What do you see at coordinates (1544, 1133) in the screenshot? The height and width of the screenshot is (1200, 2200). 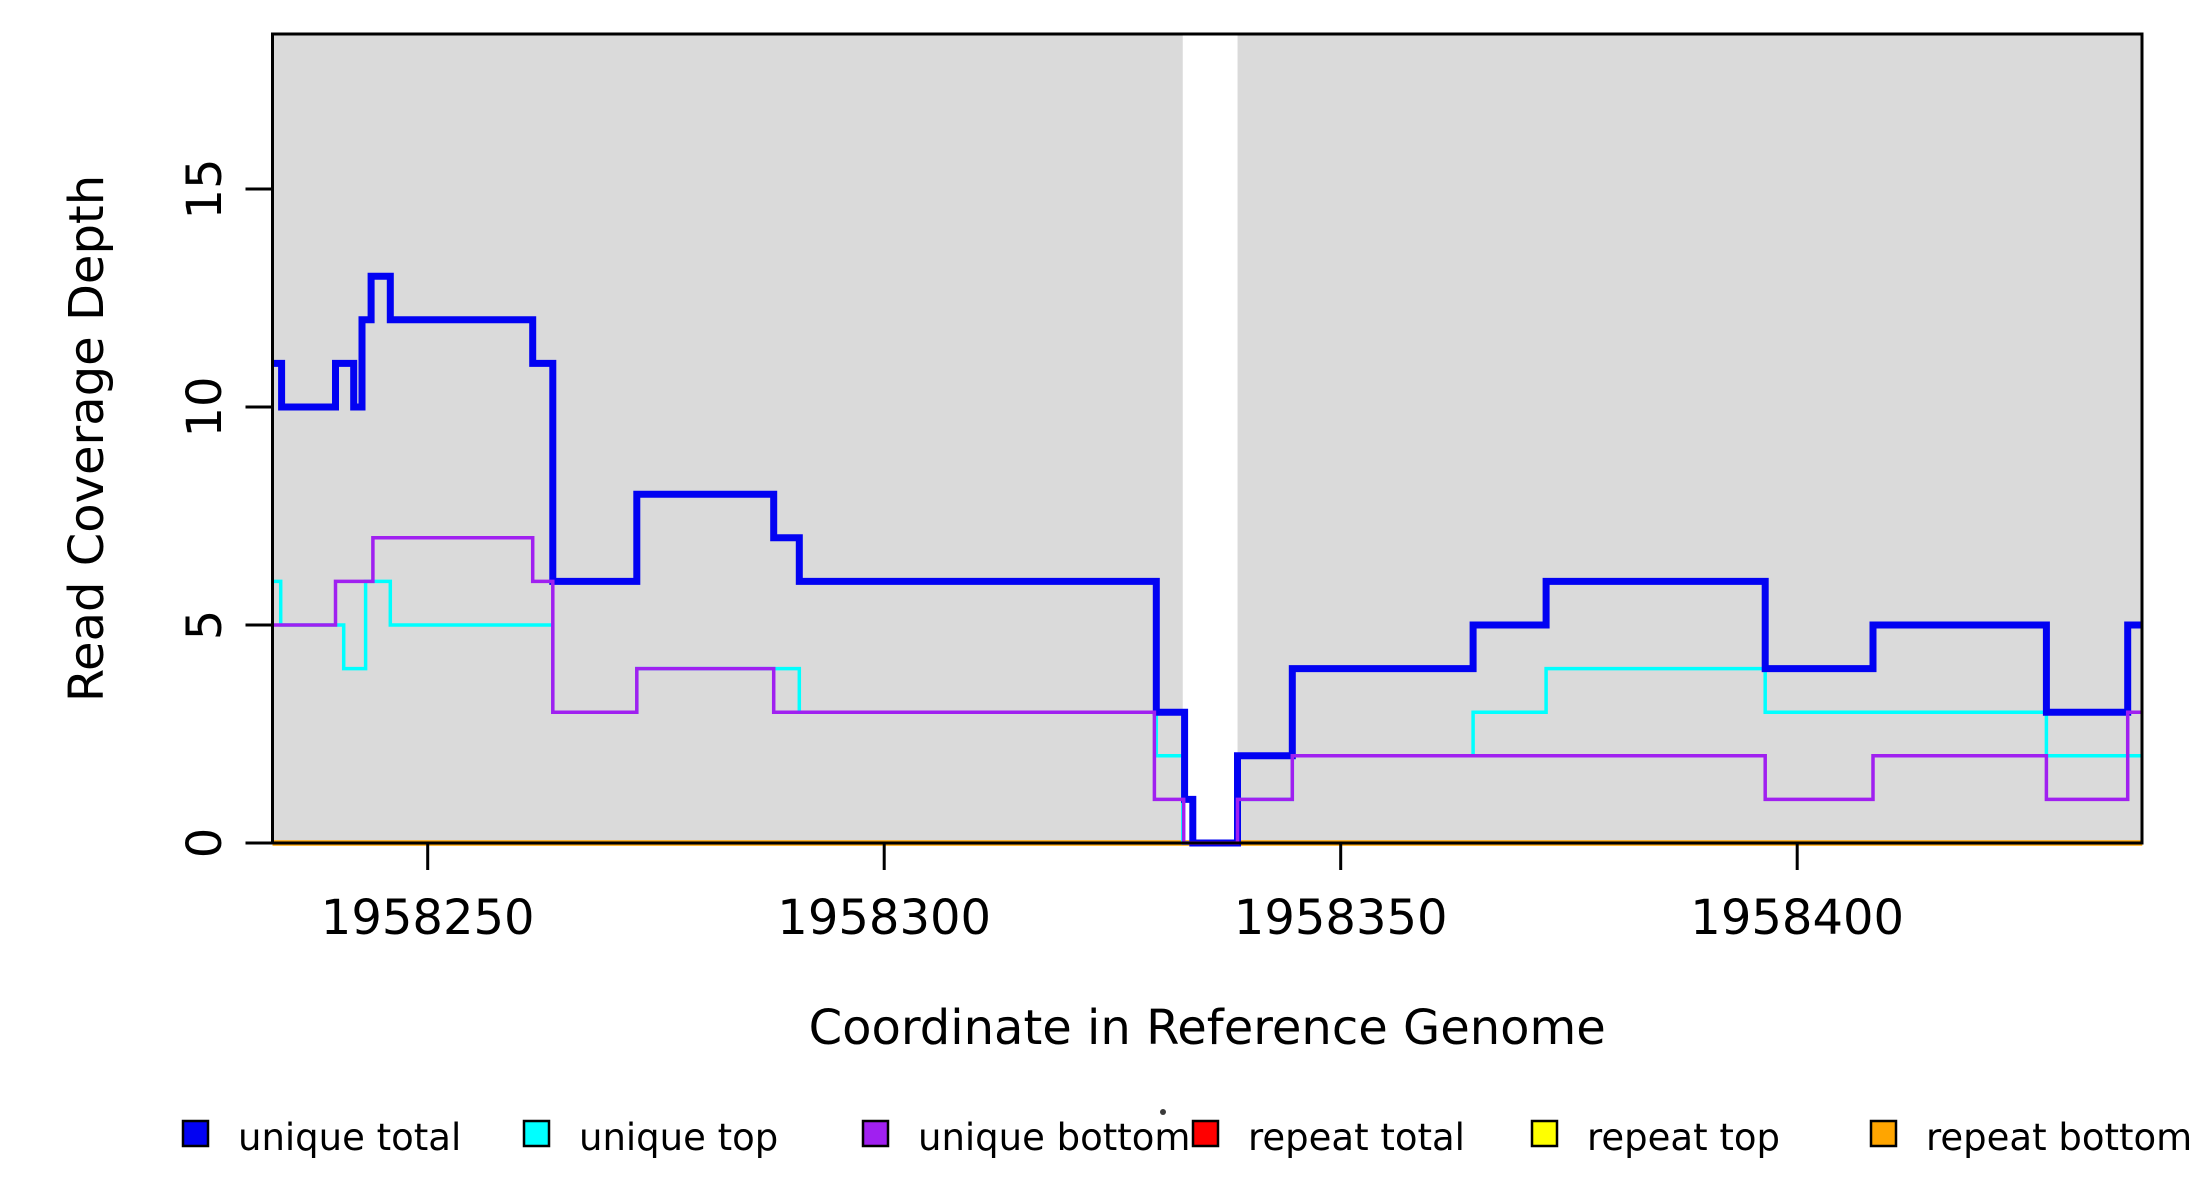 I see `legend-swatch-repeat-top` at bounding box center [1544, 1133].